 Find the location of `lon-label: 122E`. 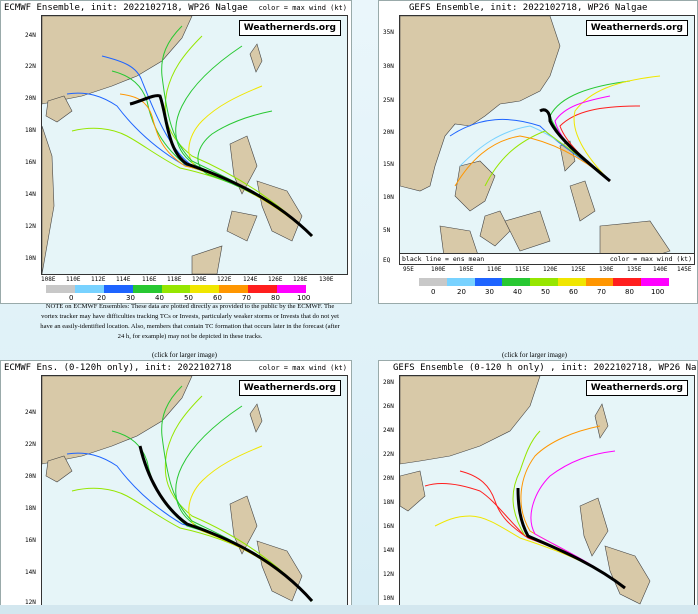

lon-label: 122E is located at coordinates (224, 279).